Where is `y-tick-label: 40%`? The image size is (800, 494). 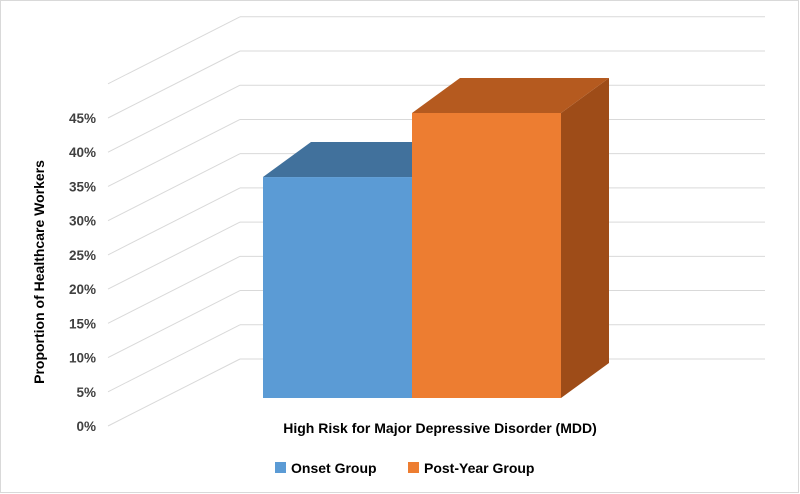
y-tick-label: 40% is located at coordinates (82, 152).